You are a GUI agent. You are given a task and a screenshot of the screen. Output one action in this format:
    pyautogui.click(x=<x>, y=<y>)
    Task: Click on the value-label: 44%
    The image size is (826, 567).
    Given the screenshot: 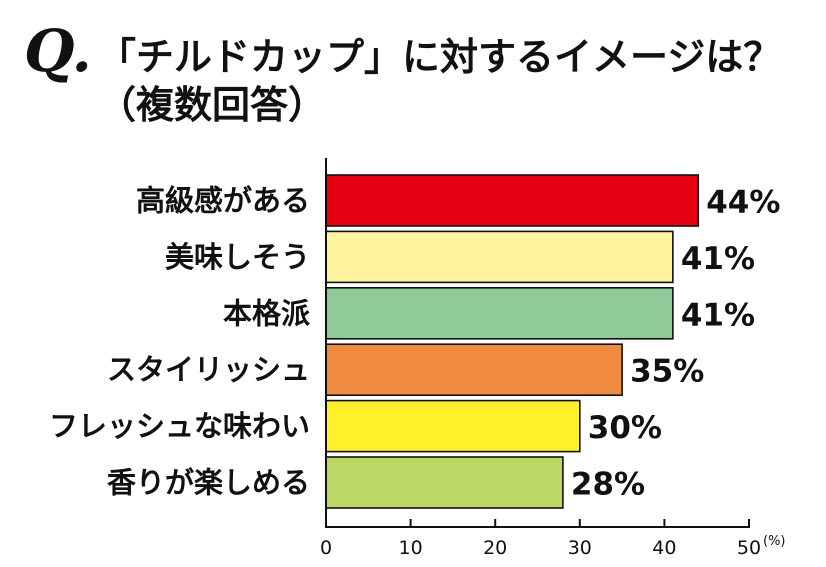 What is the action you would take?
    pyautogui.click(x=743, y=203)
    